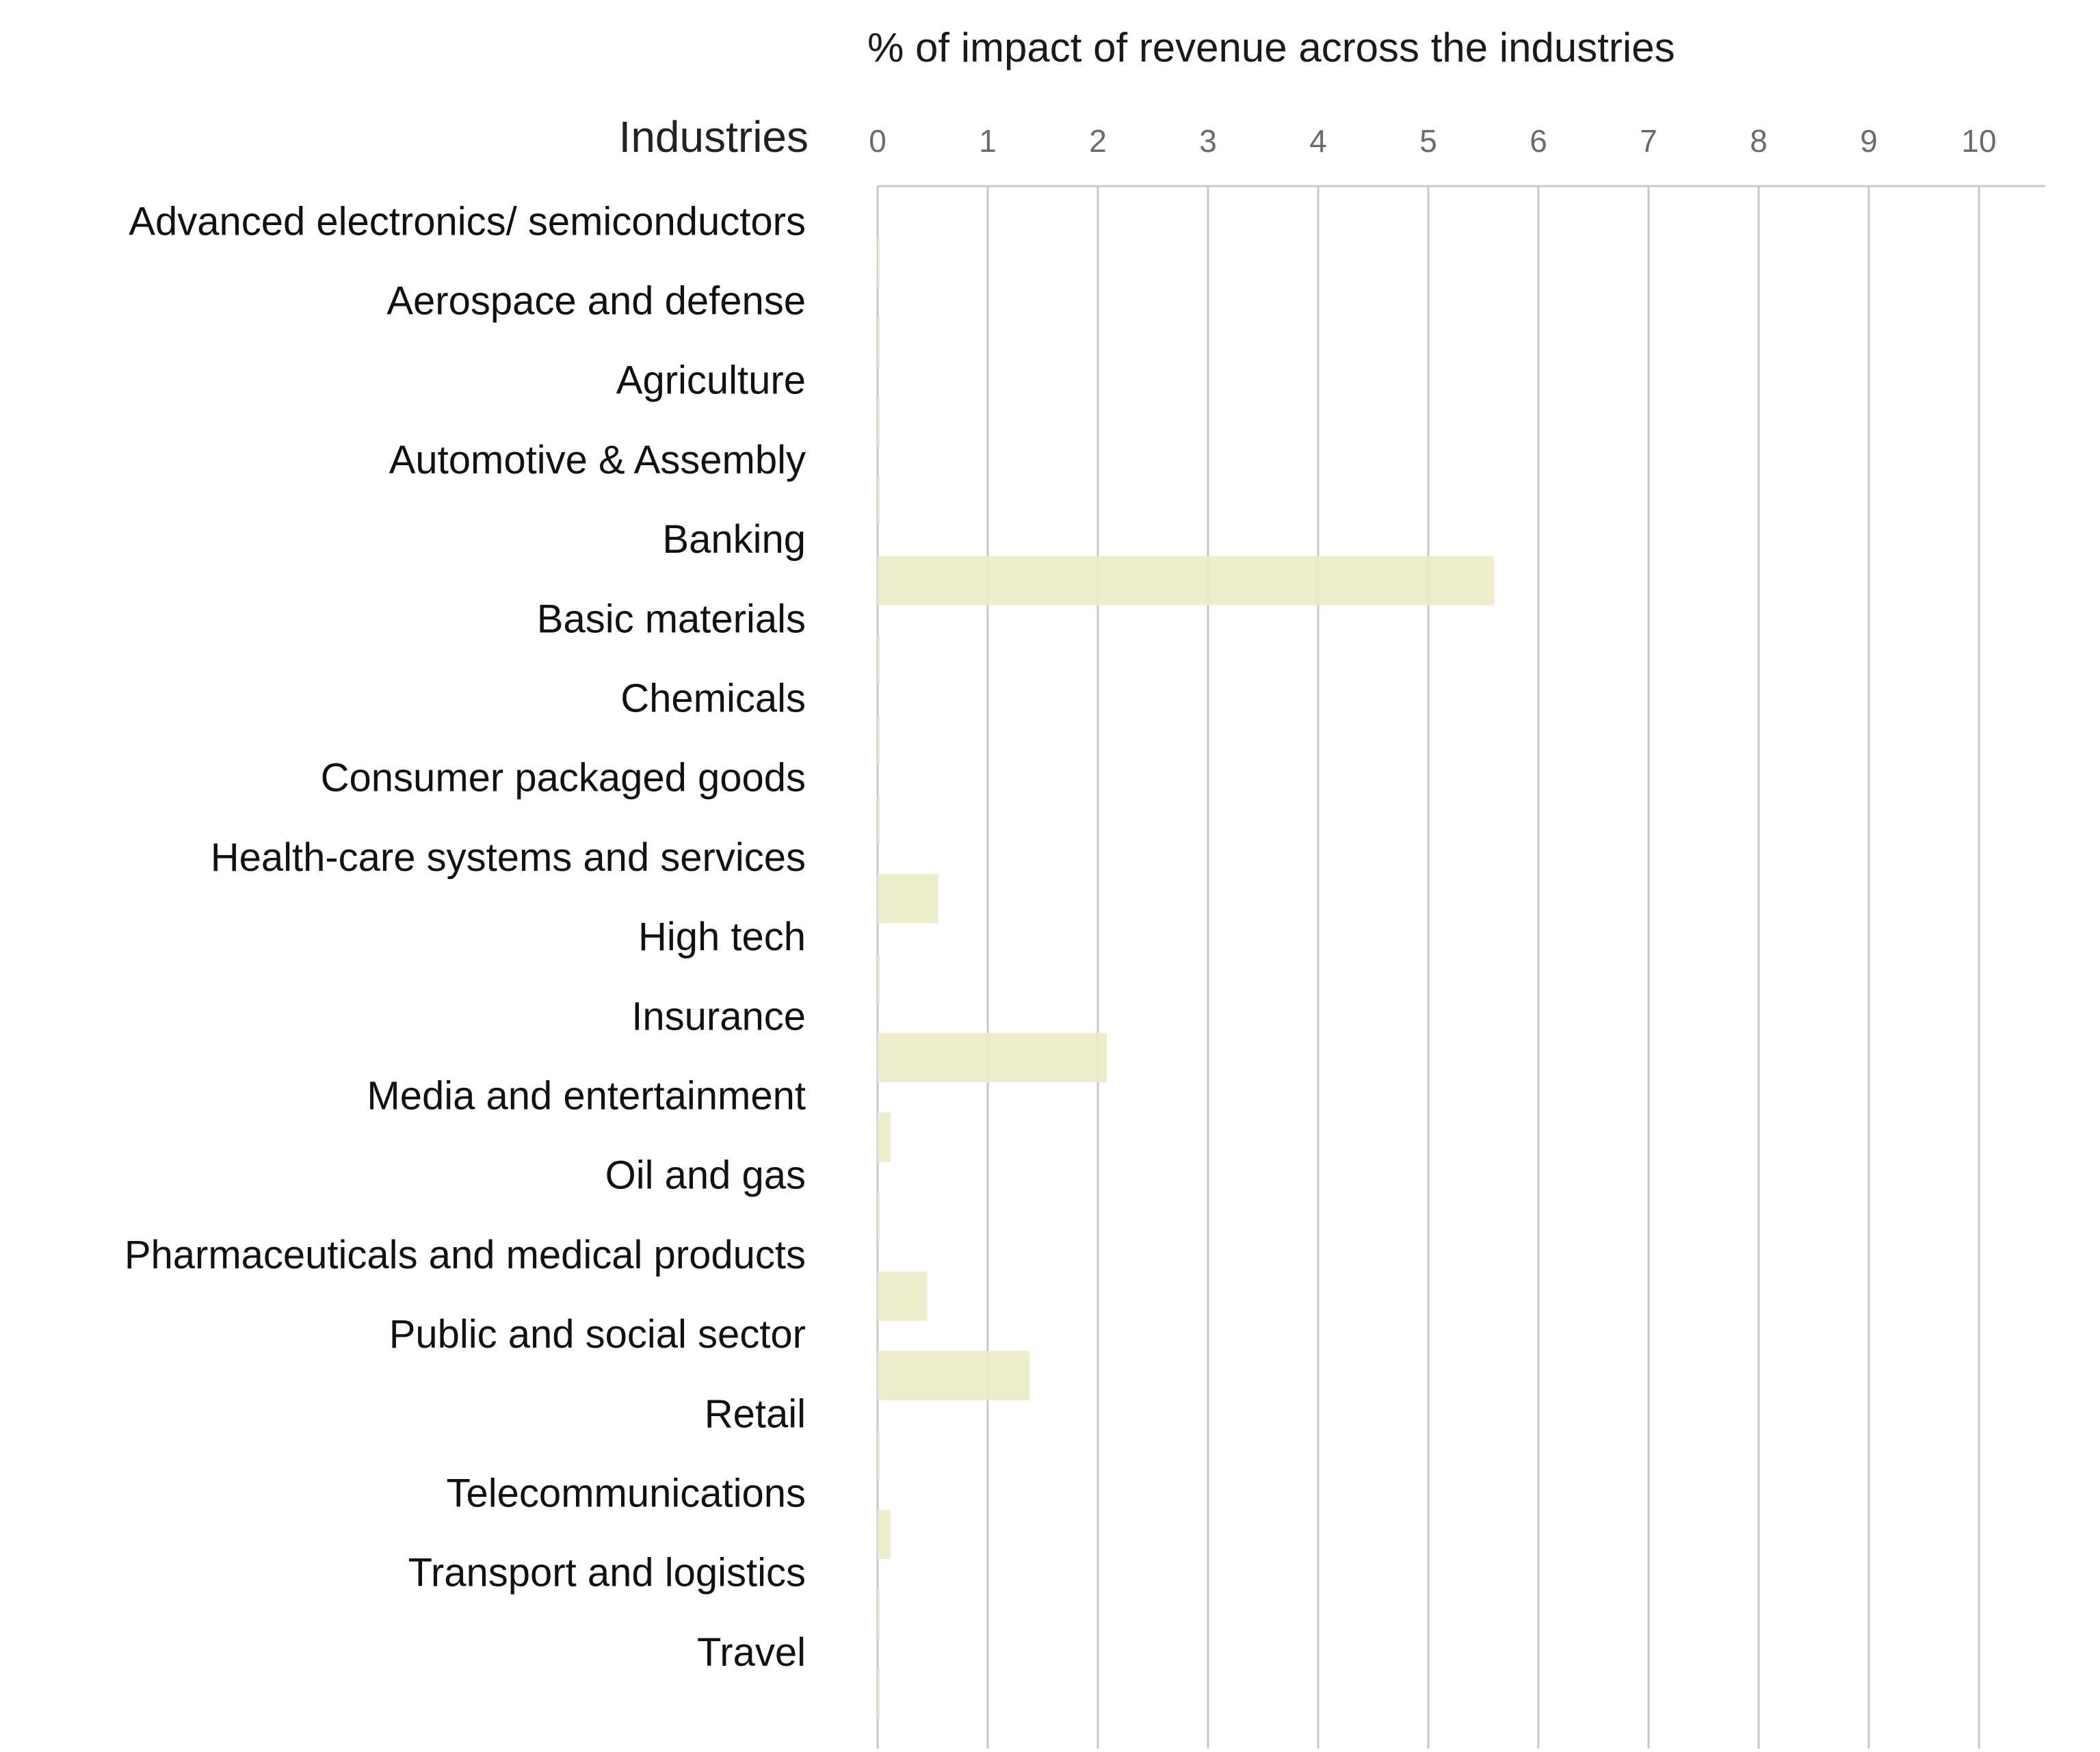 This screenshot has width=2100, height=1752. Describe the element at coordinates (711, 380) in the screenshot. I see `category-label: Agriculture` at that location.